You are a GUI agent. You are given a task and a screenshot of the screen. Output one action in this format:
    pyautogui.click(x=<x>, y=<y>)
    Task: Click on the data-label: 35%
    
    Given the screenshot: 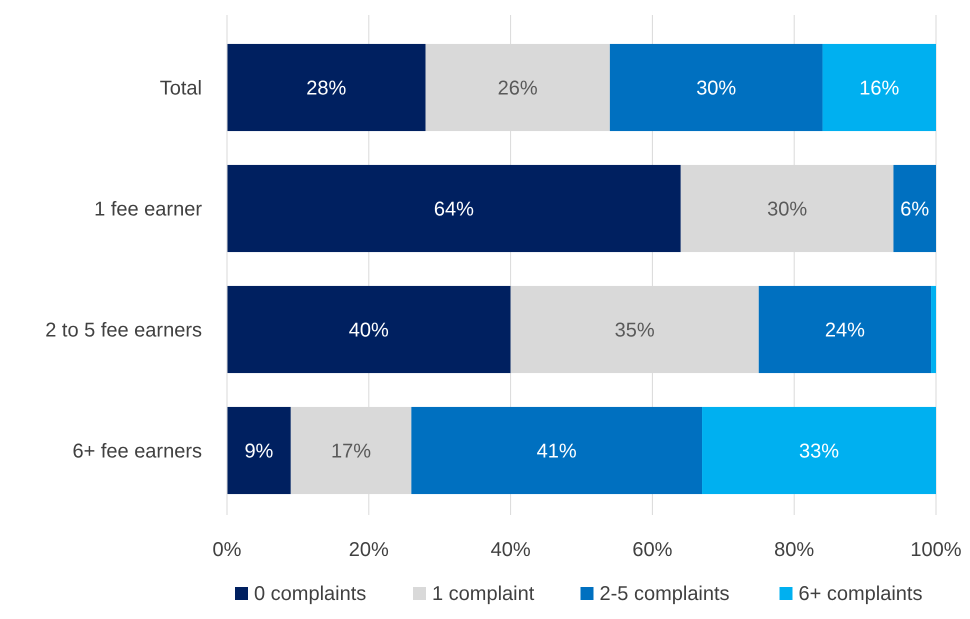 What is the action you would take?
    pyautogui.click(x=634, y=331)
    